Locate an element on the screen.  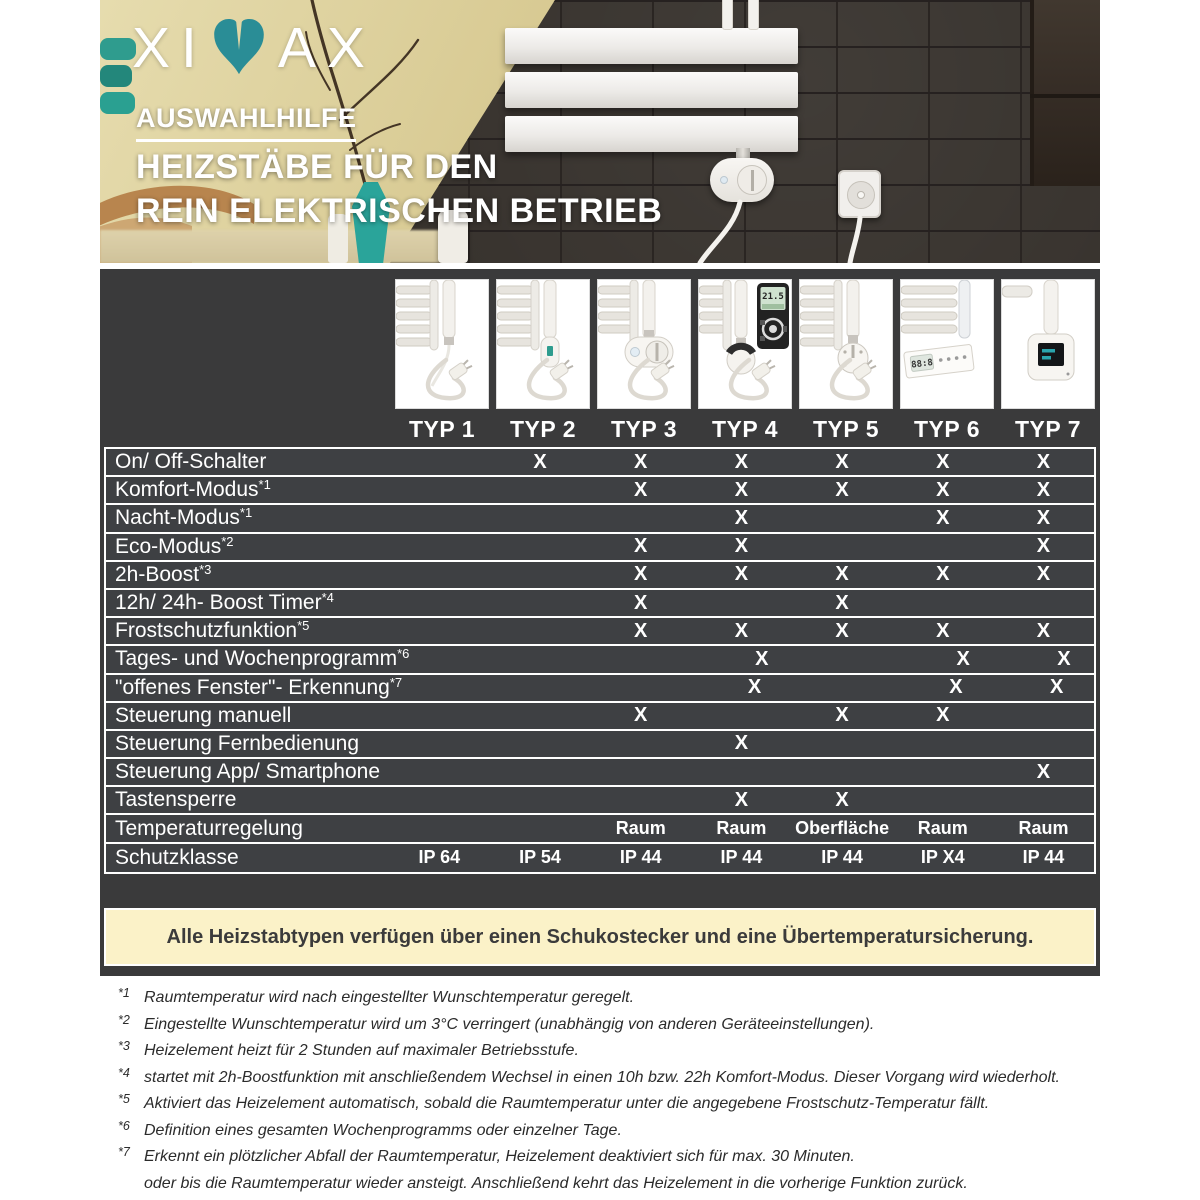
feature-row: 2h-Boost*3 X X X X X is located at coordinates (600, 575).